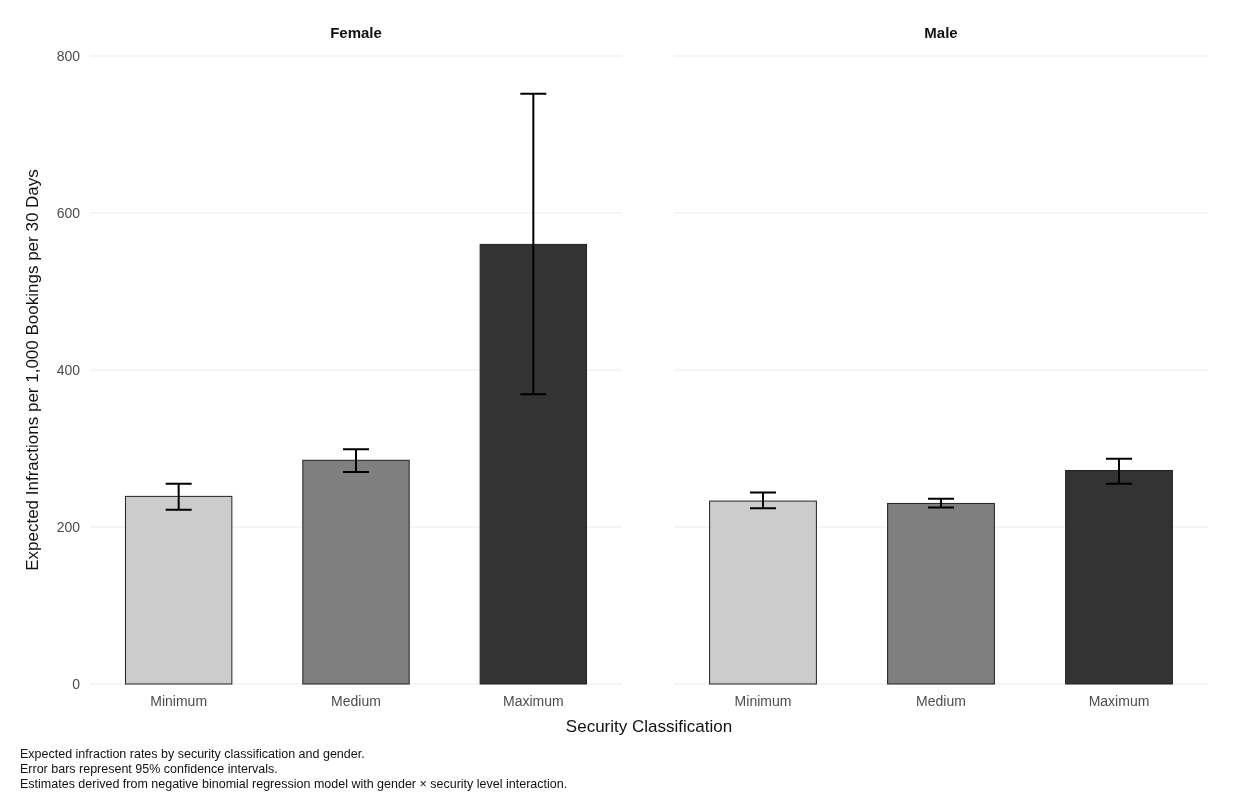 The height and width of the screenshot is (812, 1239). I want to click on text: Expected infraction rates by security classification and gender., so click(192, 754).